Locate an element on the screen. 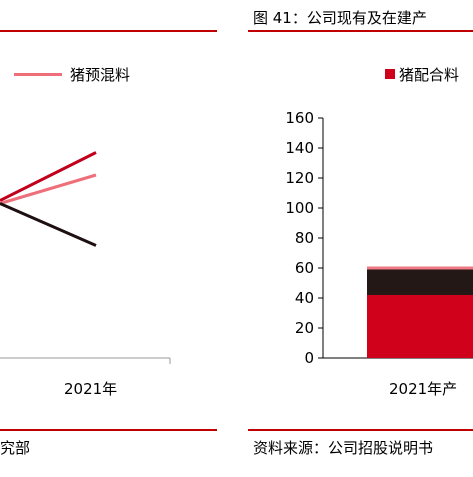 The height and width of the screenshot is (477, 473). left-top-rule is located at coordinates (108, 31).